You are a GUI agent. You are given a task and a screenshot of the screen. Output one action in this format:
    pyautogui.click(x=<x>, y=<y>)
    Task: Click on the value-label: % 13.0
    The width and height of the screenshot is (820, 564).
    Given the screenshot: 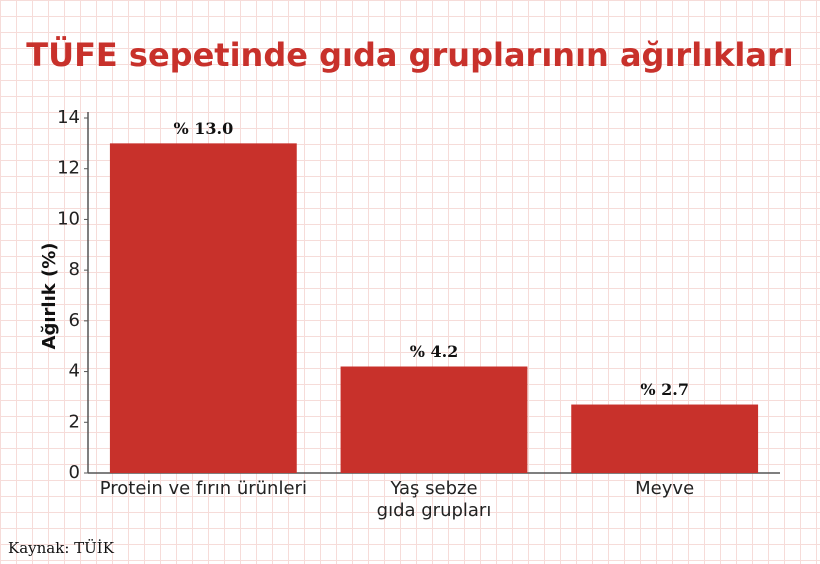 What is the action you would take?
    pyautogui.click(x=203, y=128)
    